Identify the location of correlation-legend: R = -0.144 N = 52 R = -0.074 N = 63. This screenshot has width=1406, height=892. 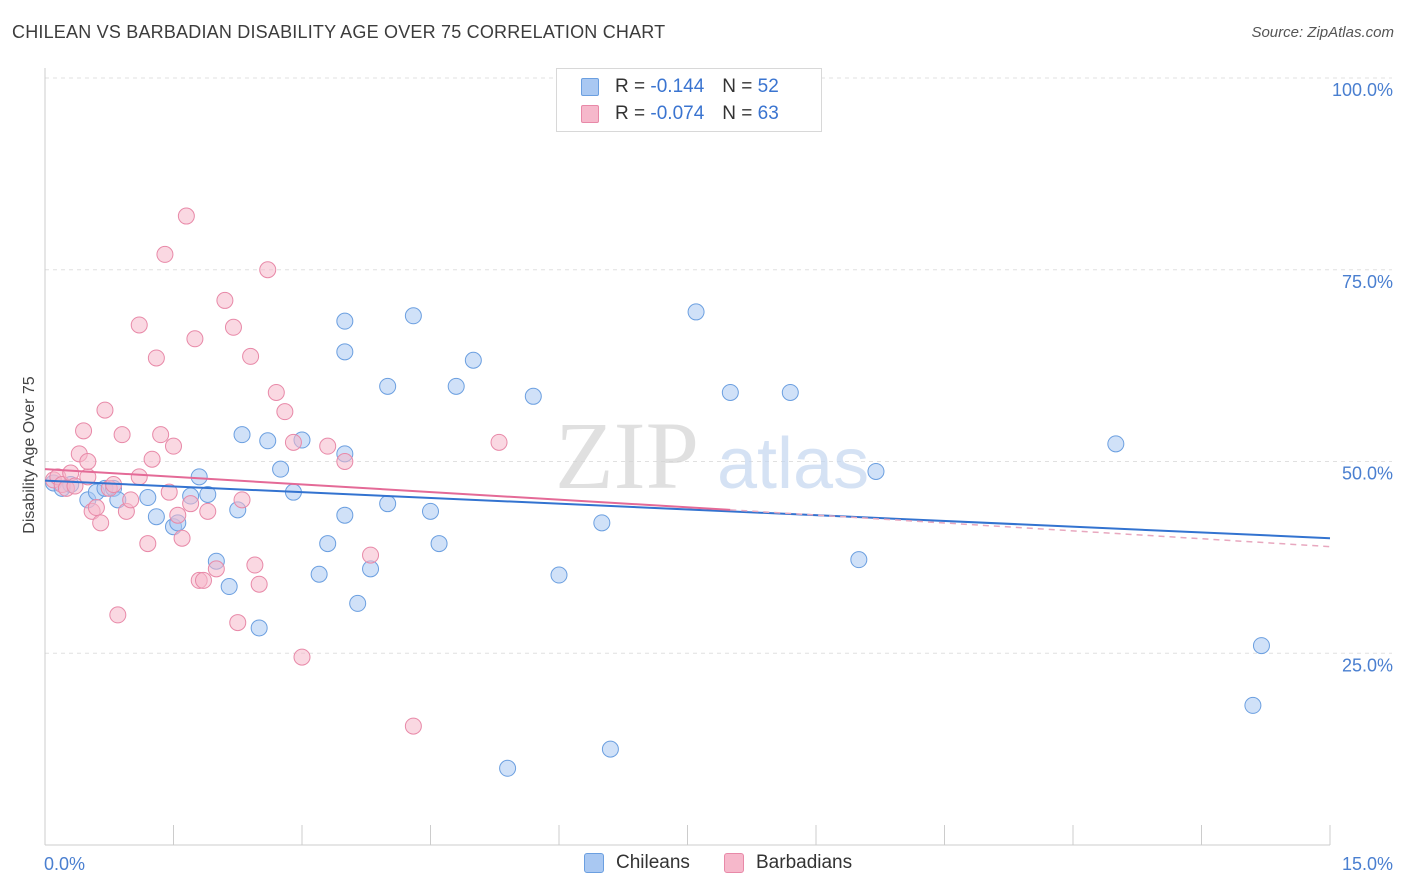
(689, 100).